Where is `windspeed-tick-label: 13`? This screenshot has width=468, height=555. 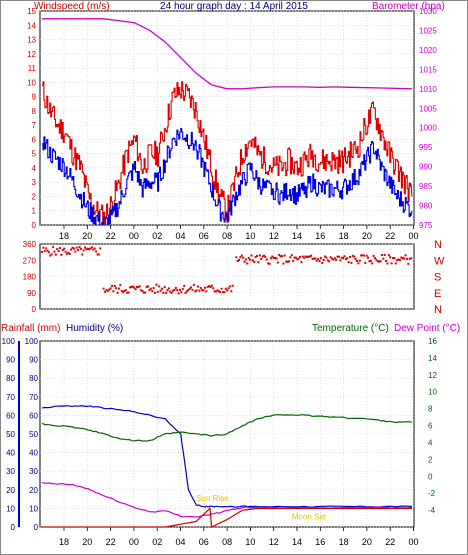 windspeed-tick-label: 13 is located at coordinates (31, 40).